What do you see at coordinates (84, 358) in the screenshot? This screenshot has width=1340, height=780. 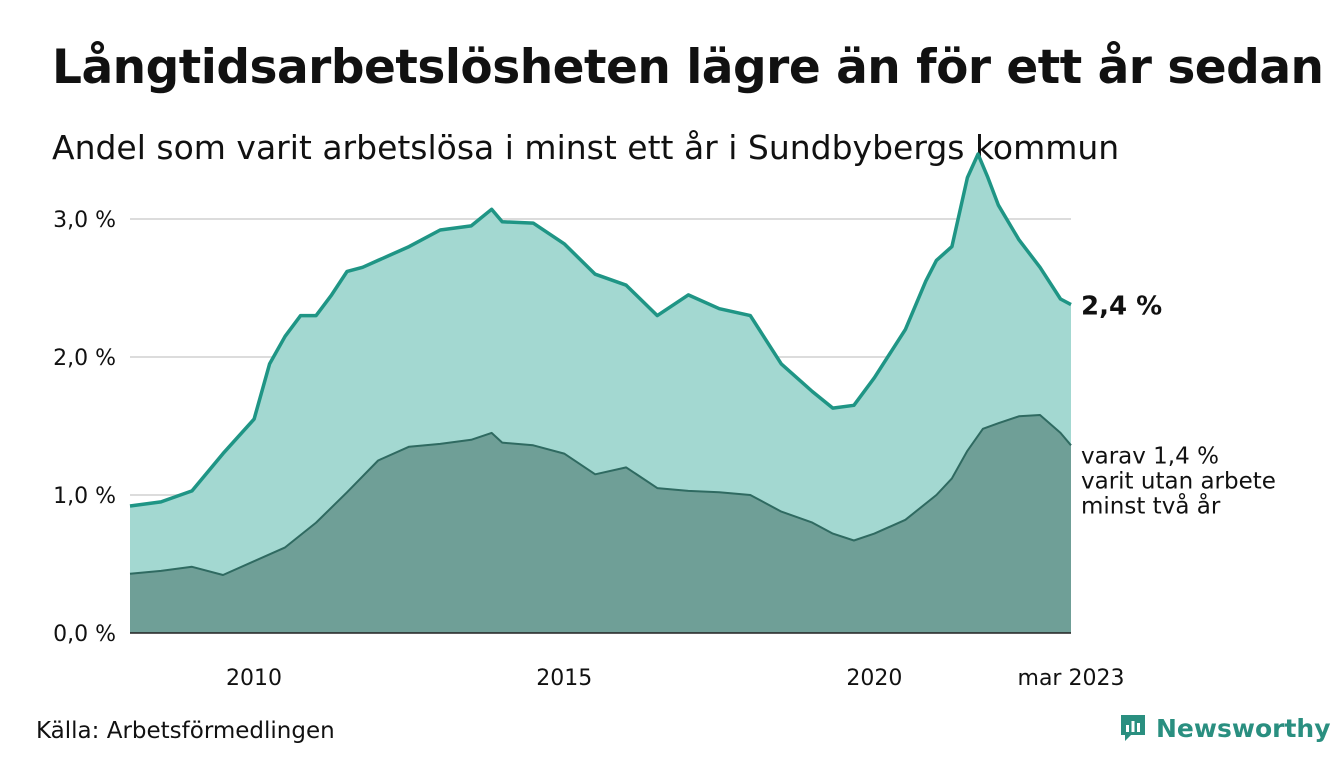 I see `y-tick-label-2: 2,0 %` at bounding box center [84, 358].